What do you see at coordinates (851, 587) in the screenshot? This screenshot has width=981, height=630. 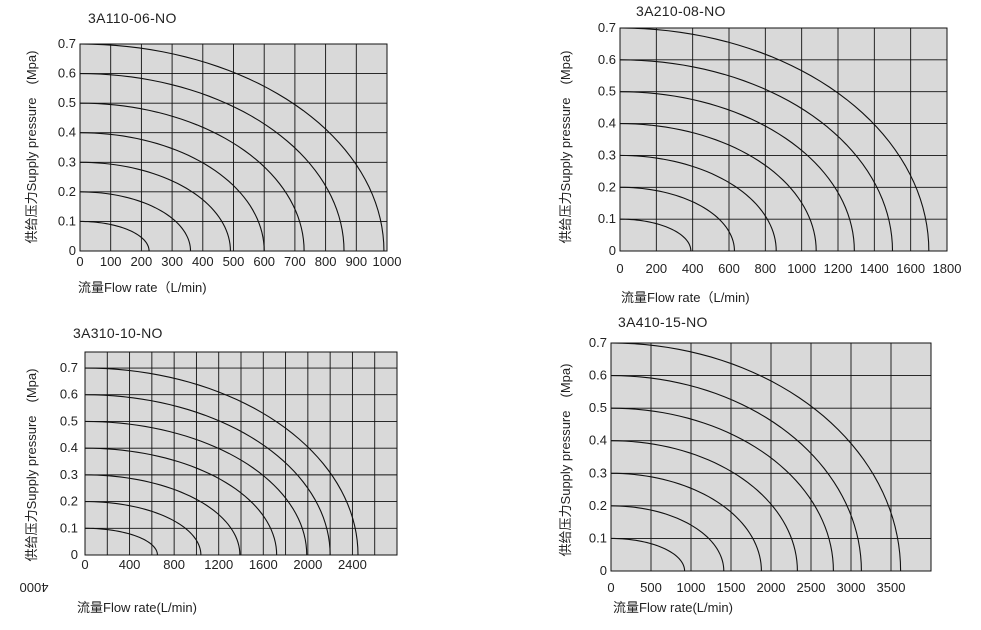 I see `x-tick-label: 3000` at bounding box center [851, 587].